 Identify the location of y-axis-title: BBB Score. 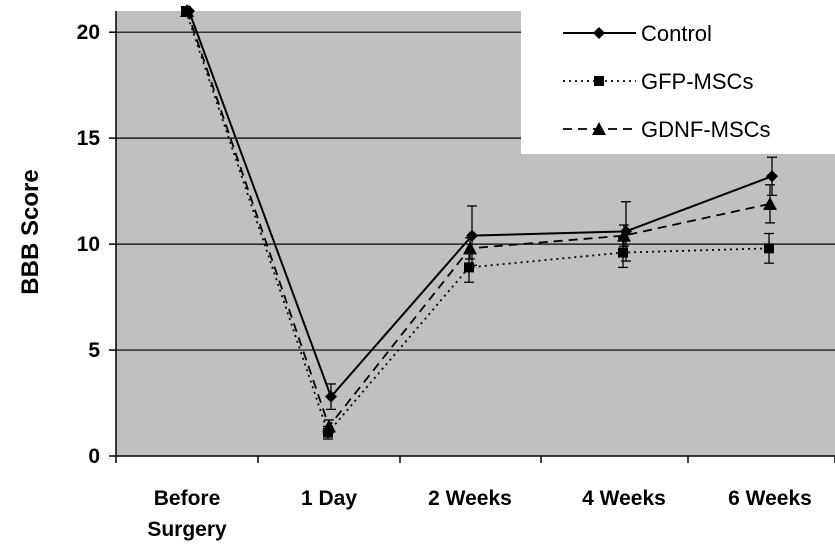
(30, 231).